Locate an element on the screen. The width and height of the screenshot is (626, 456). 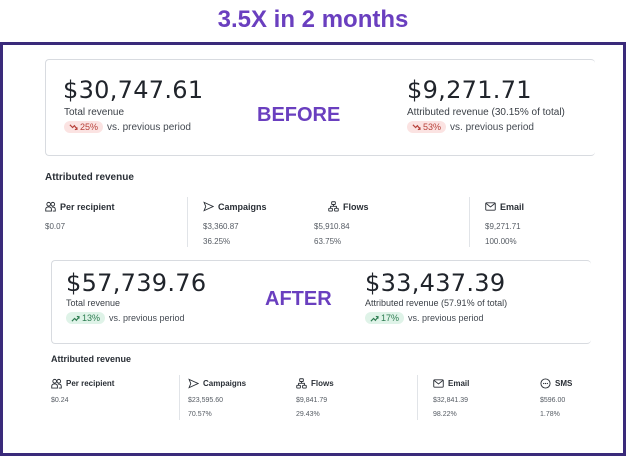
after-attributed-change-badge: 17% is located at coordinates (385, 318).